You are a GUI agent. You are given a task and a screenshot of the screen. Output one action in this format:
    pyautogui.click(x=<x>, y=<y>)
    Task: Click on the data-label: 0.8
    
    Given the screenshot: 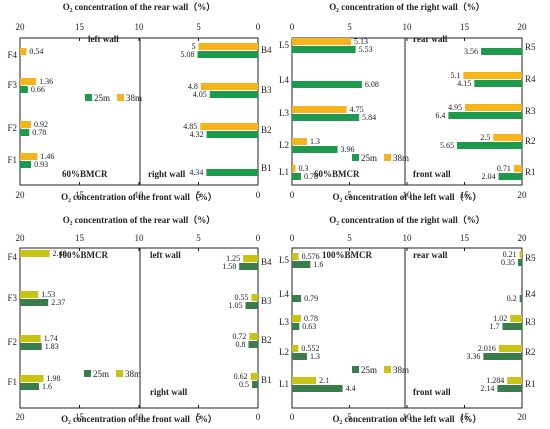 What is the action you would take?
    pyautogui.click(x=240, y=344)
    